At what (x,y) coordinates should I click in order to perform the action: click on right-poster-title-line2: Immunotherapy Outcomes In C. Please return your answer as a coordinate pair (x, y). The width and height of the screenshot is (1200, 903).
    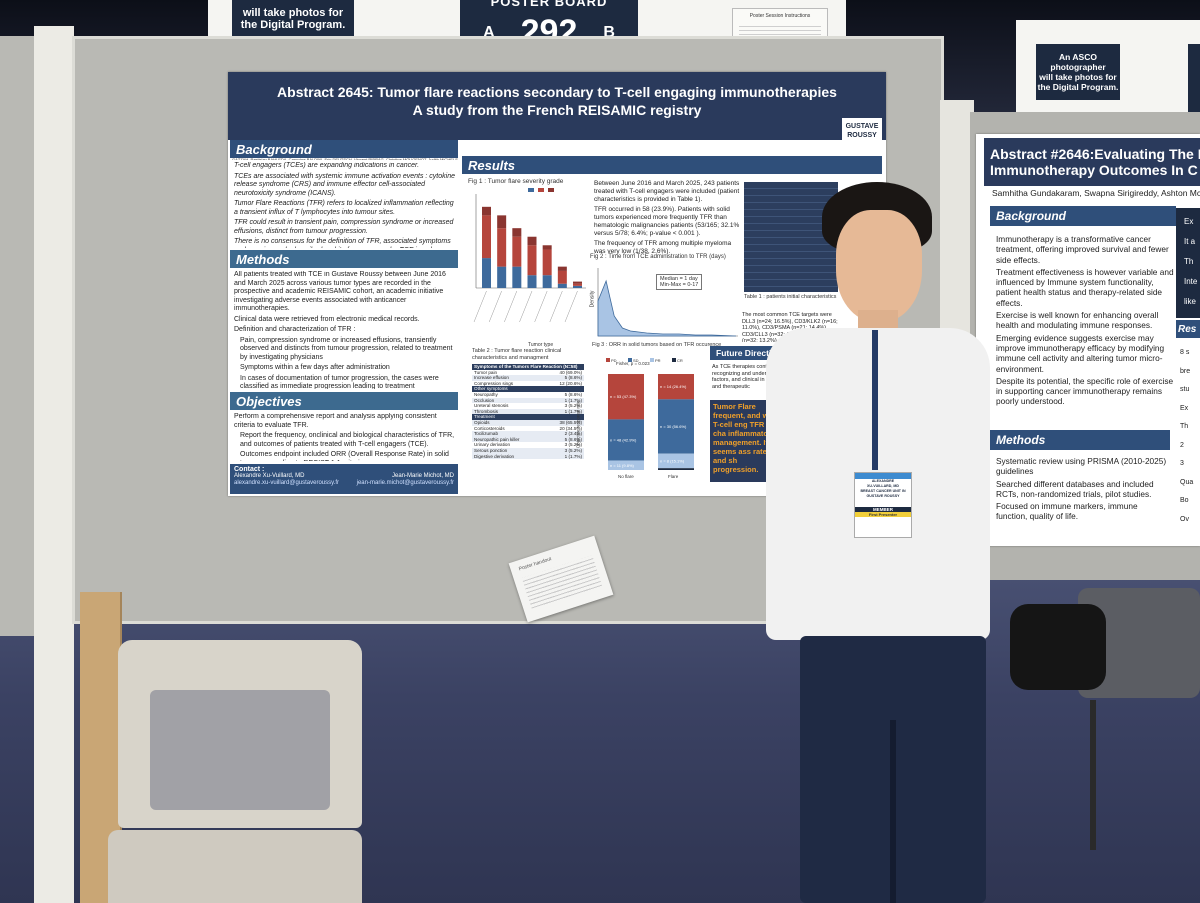
    Looking at the image, I should click on (1094, 170).